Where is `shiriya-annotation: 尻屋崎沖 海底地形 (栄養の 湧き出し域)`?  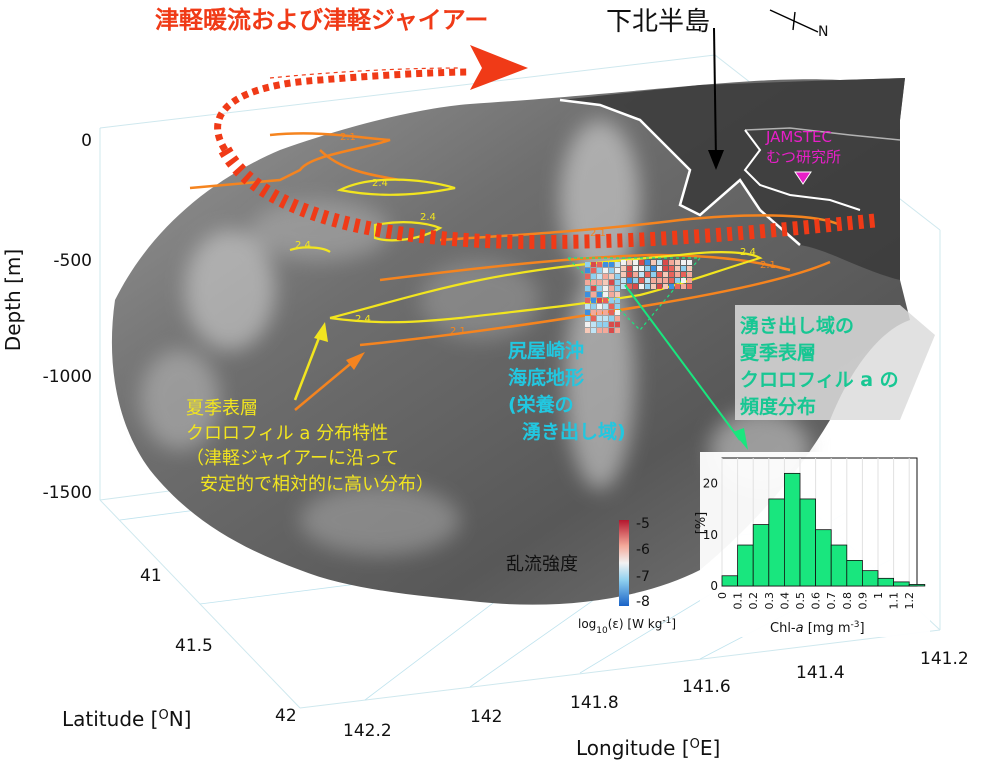
shiriya-annotation: 尻屋崎沖 海底地形 (栄養の 湧き出し域) is located at coordinates (567, 391).